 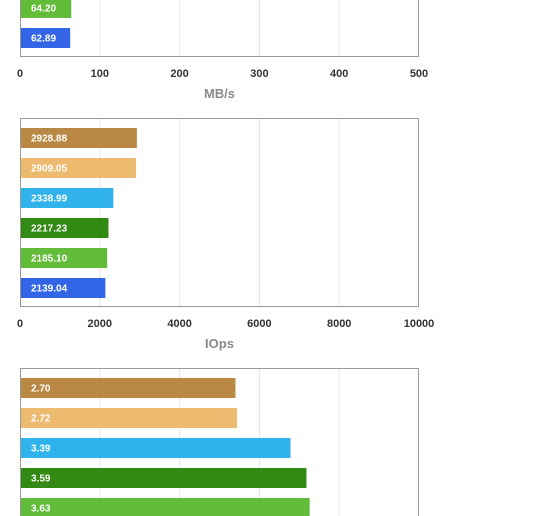 I want to click on x-axis-title: MB/s, so click(x=219, y=93).